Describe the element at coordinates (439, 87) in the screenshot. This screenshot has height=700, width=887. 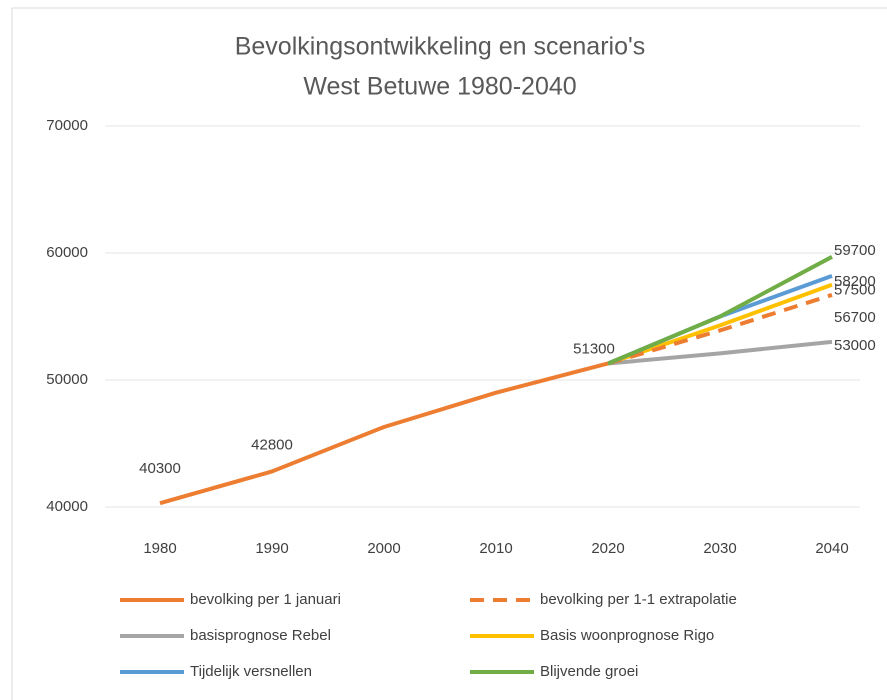
I see `chart-title: West Betuwe 1980-2040` at that location.